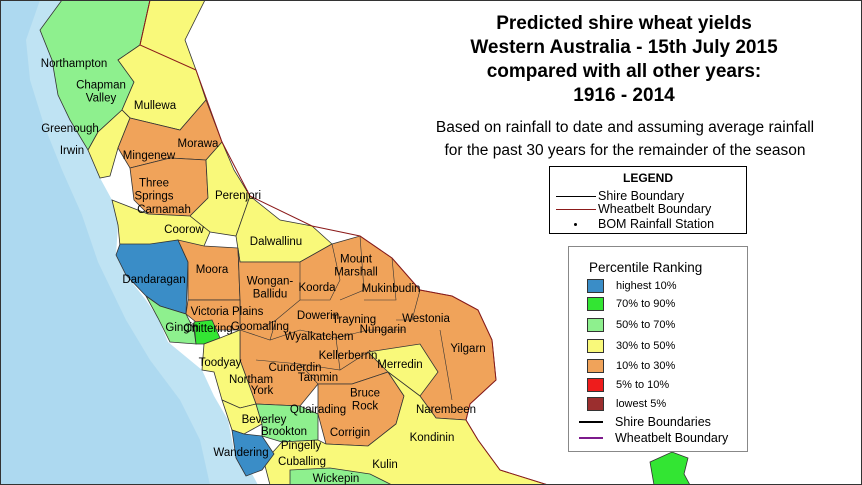  What do you see at coordinates (161, 223) in the screenshot?
I see `region-coorow` at bounding box center [161, 223].